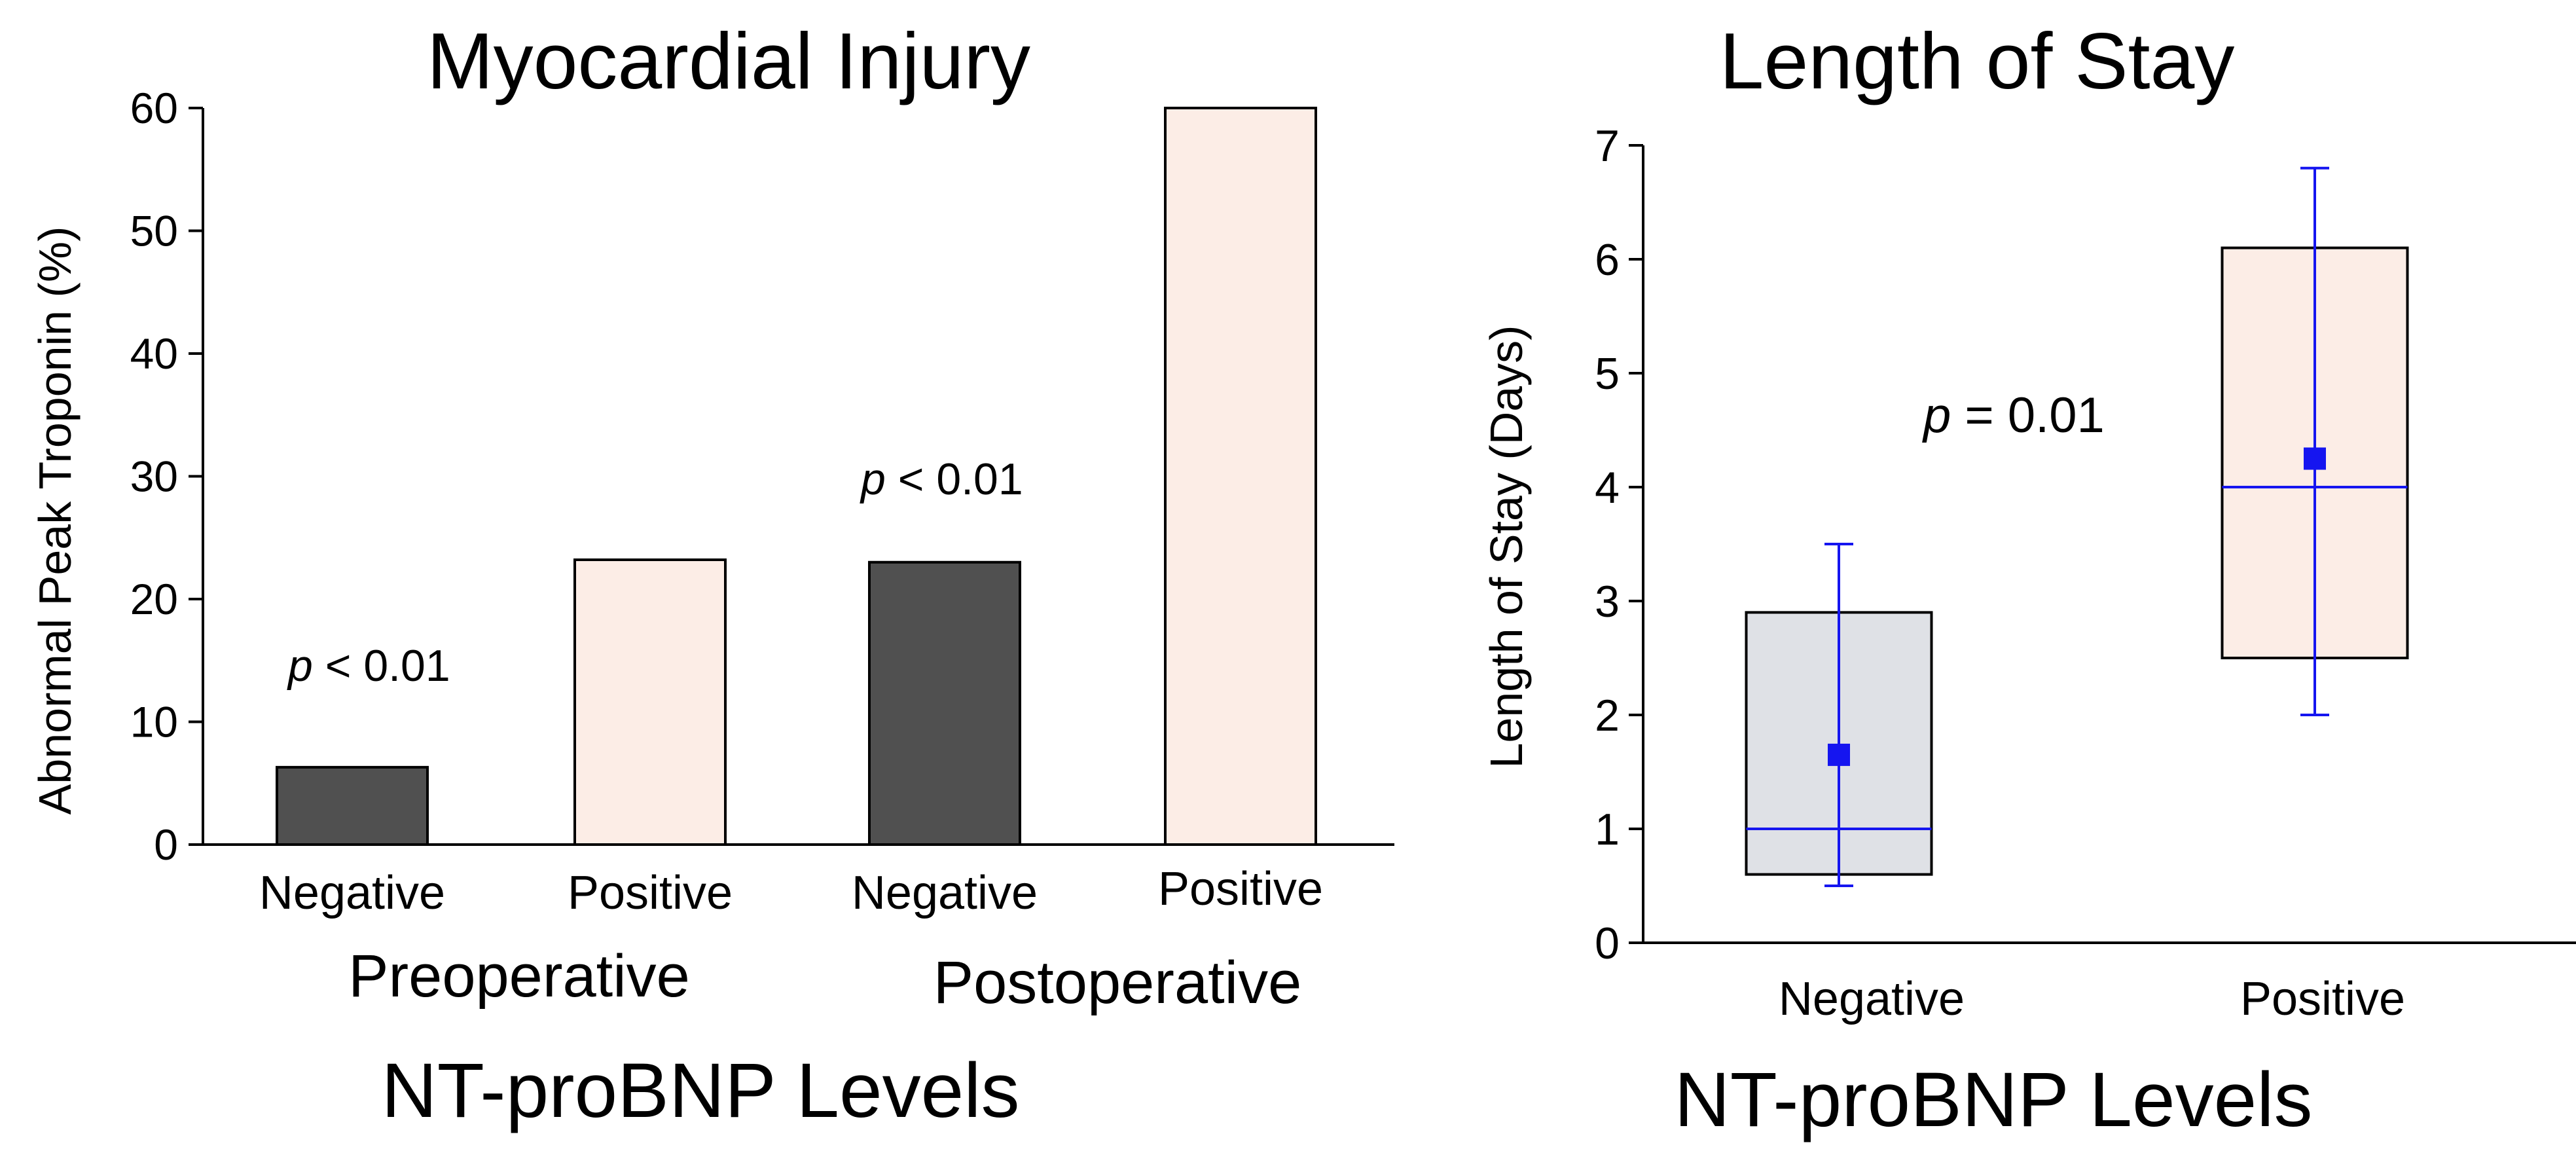 This screenshot has height=1168, width=2576. Describe the element at coordinates (55, 521) in the screenshot. I see `bar-chart-ylabel: Abnormal Peak Troponin (%)` at that location.